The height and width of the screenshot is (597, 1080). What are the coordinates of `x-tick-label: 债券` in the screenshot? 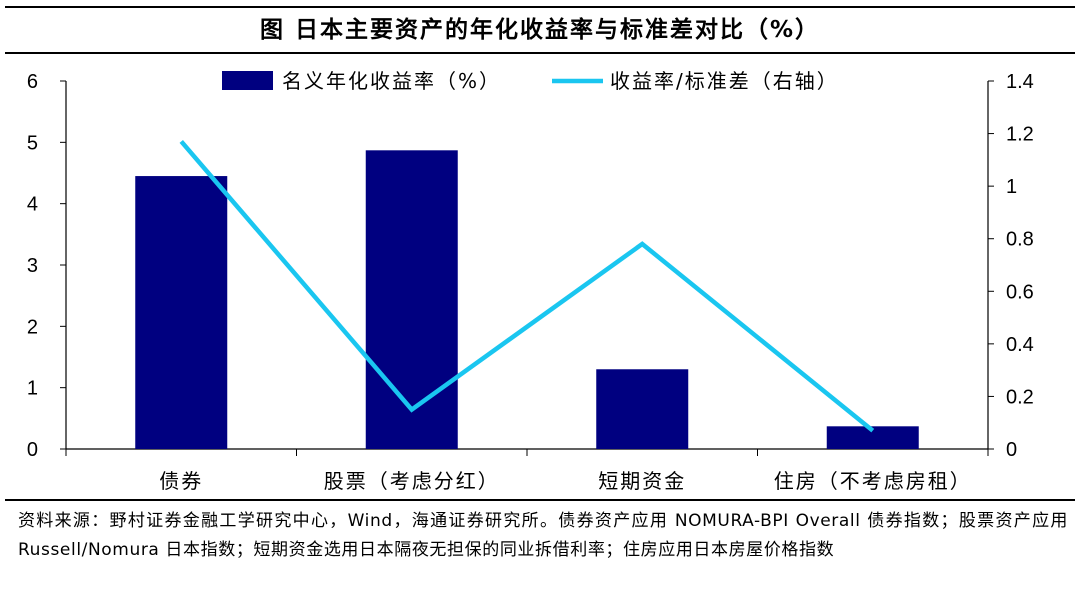 It's located at (181, 481).